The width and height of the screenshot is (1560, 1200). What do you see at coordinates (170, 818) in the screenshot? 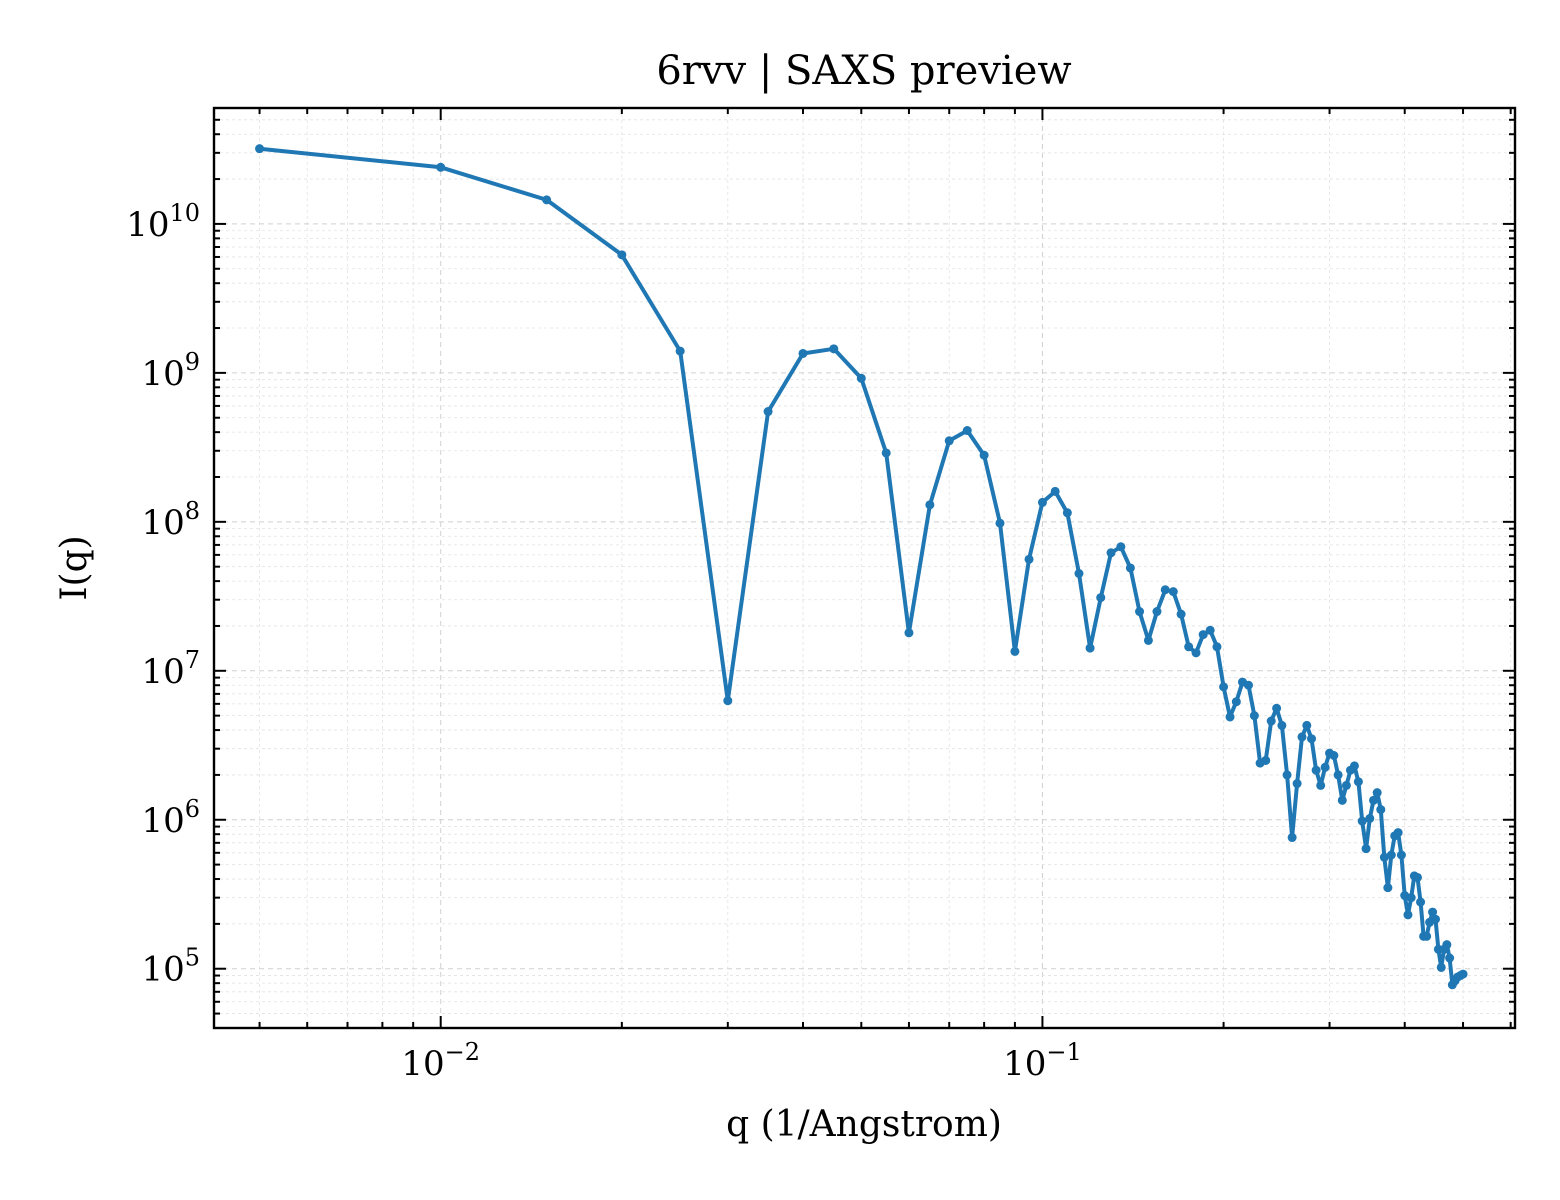
I see `y-tick-label: 10⁶` at bounding box center [170, 818].